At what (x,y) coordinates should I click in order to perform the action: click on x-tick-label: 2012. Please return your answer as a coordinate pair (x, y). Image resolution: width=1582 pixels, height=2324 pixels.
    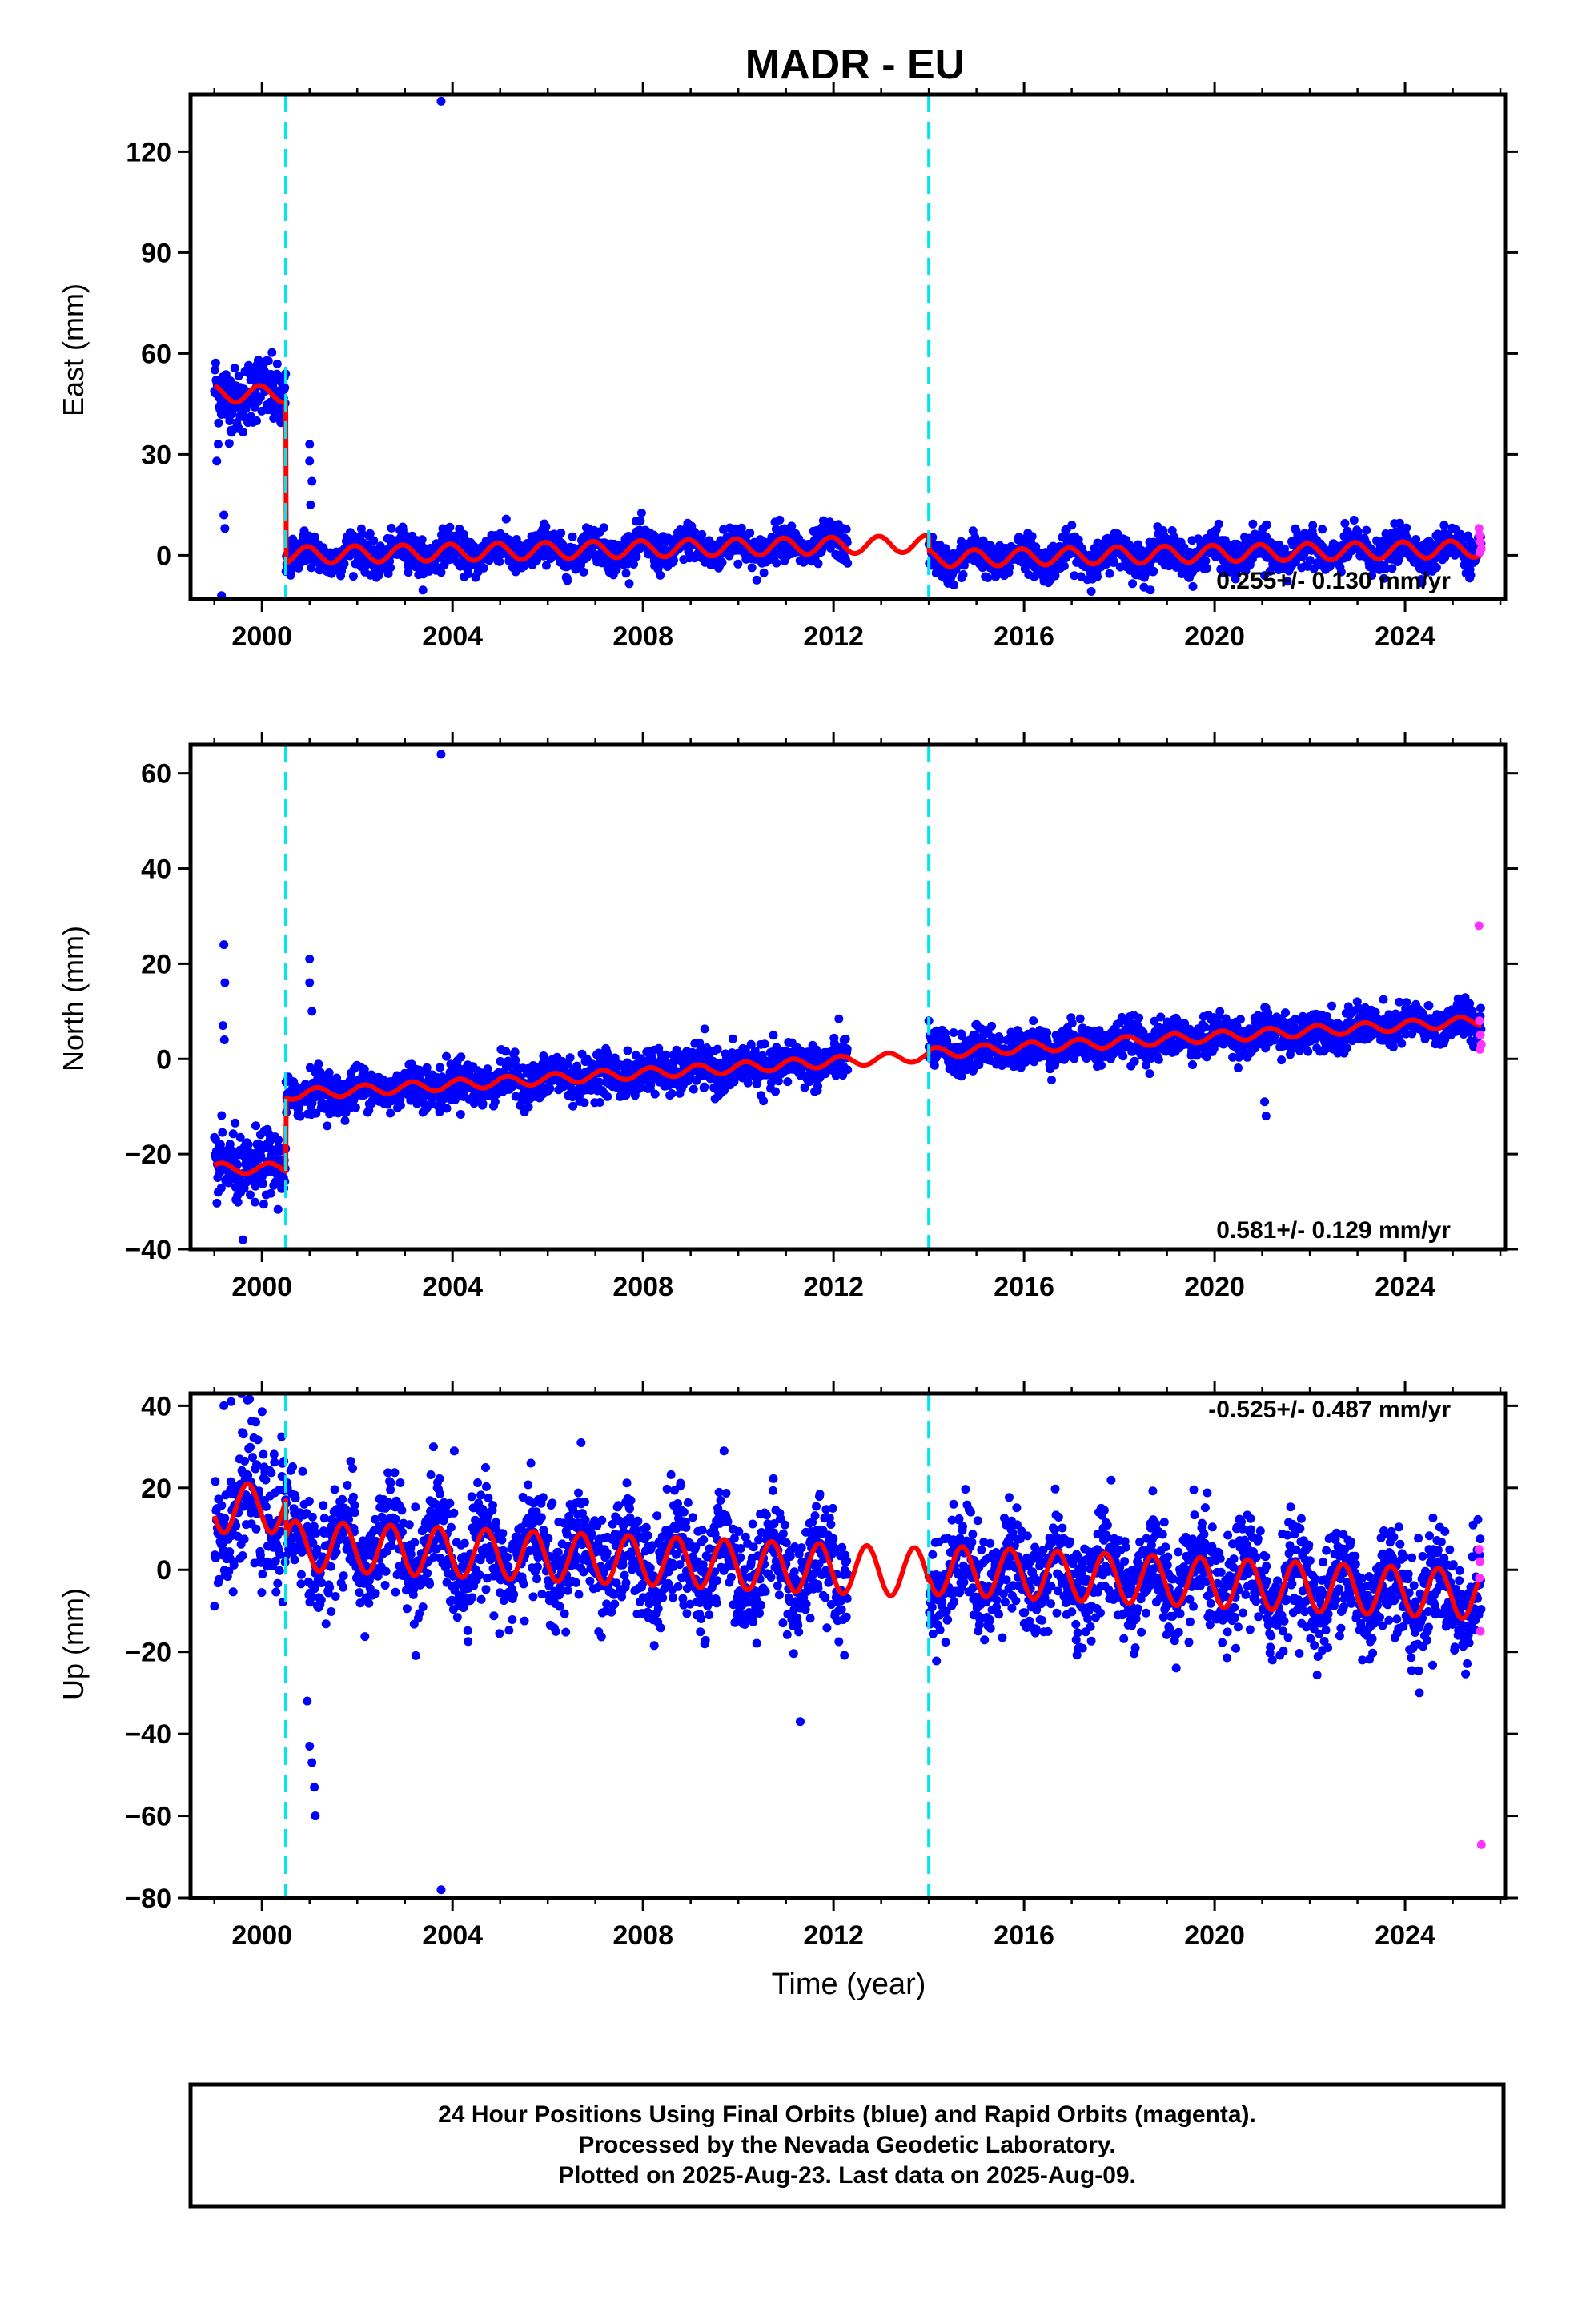
    Looking at the image, I should click on (833, 636).